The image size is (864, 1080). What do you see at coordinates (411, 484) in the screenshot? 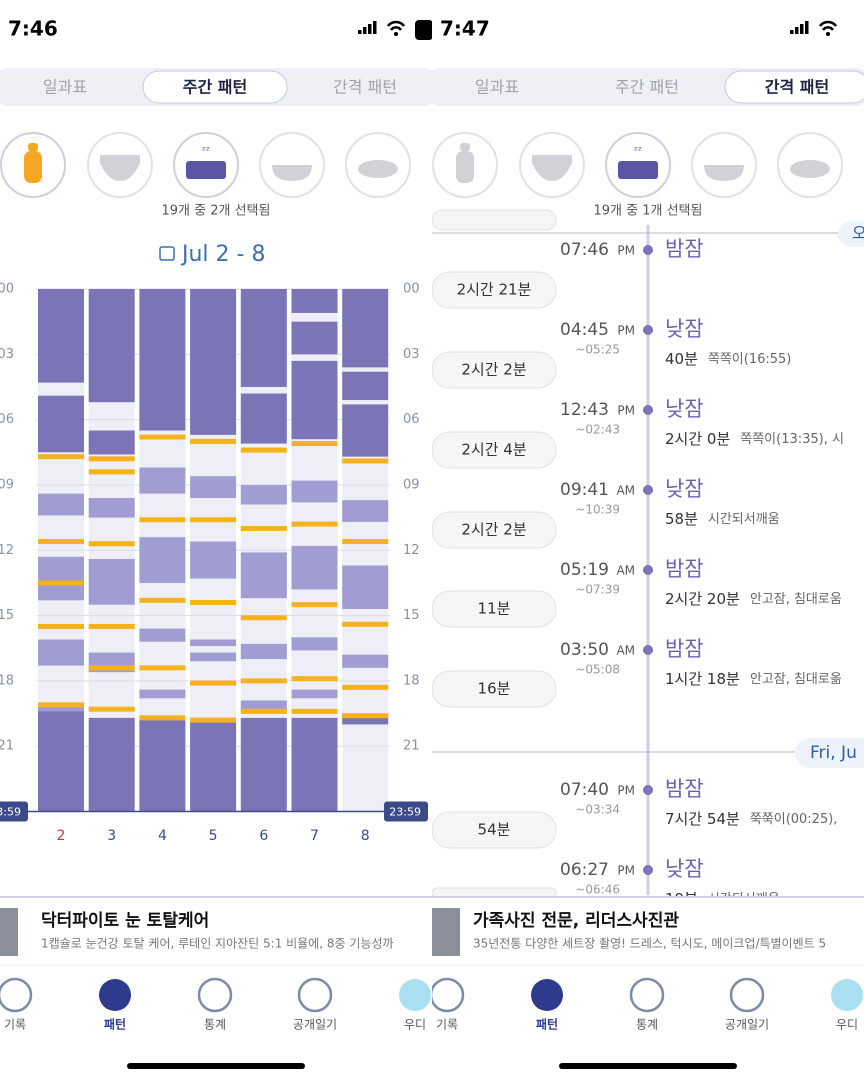
I see `y-tick-label: 09` at bounding box center [411, 484].